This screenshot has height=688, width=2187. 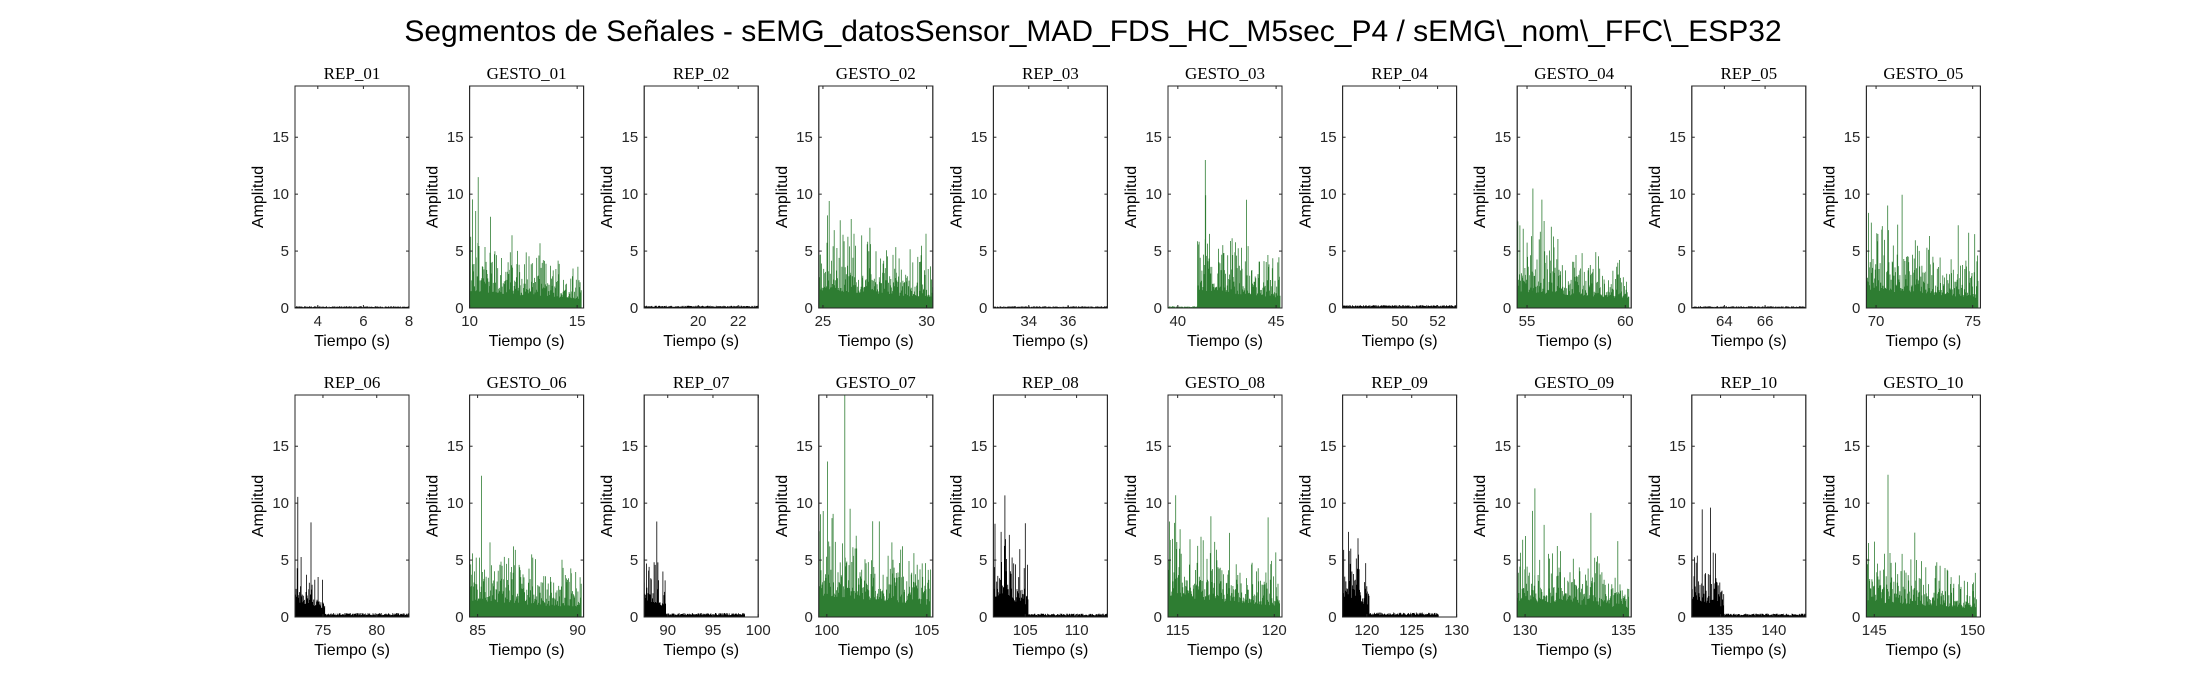 What do you see at coordinates (1765, 321) in the screenshot?
I see `x-tick-label: 66` at bounding box center [1765, 321].